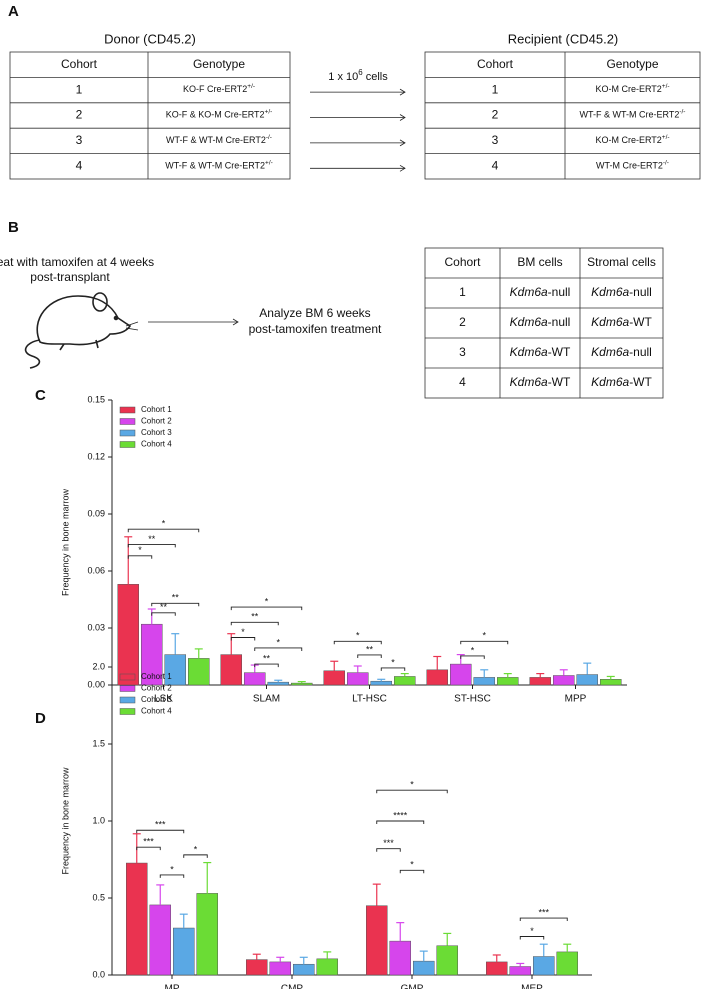  What do you see at coordinates (40, 395) in the screenshot?
I see `panel-label: C` at bounding box center [40, 395].